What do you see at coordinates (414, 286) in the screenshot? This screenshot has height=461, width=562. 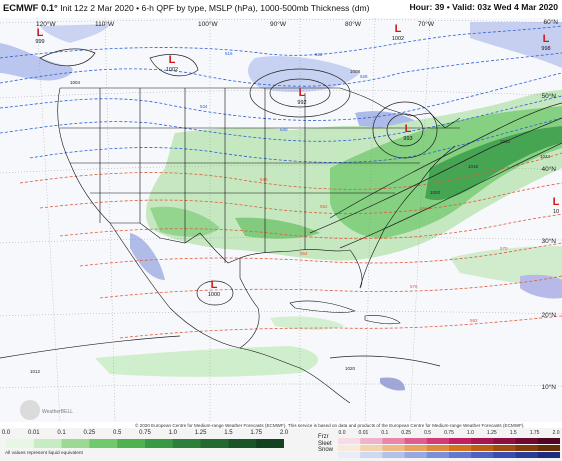 I see `thickness-label: 576` at bounding box center [414, 286].